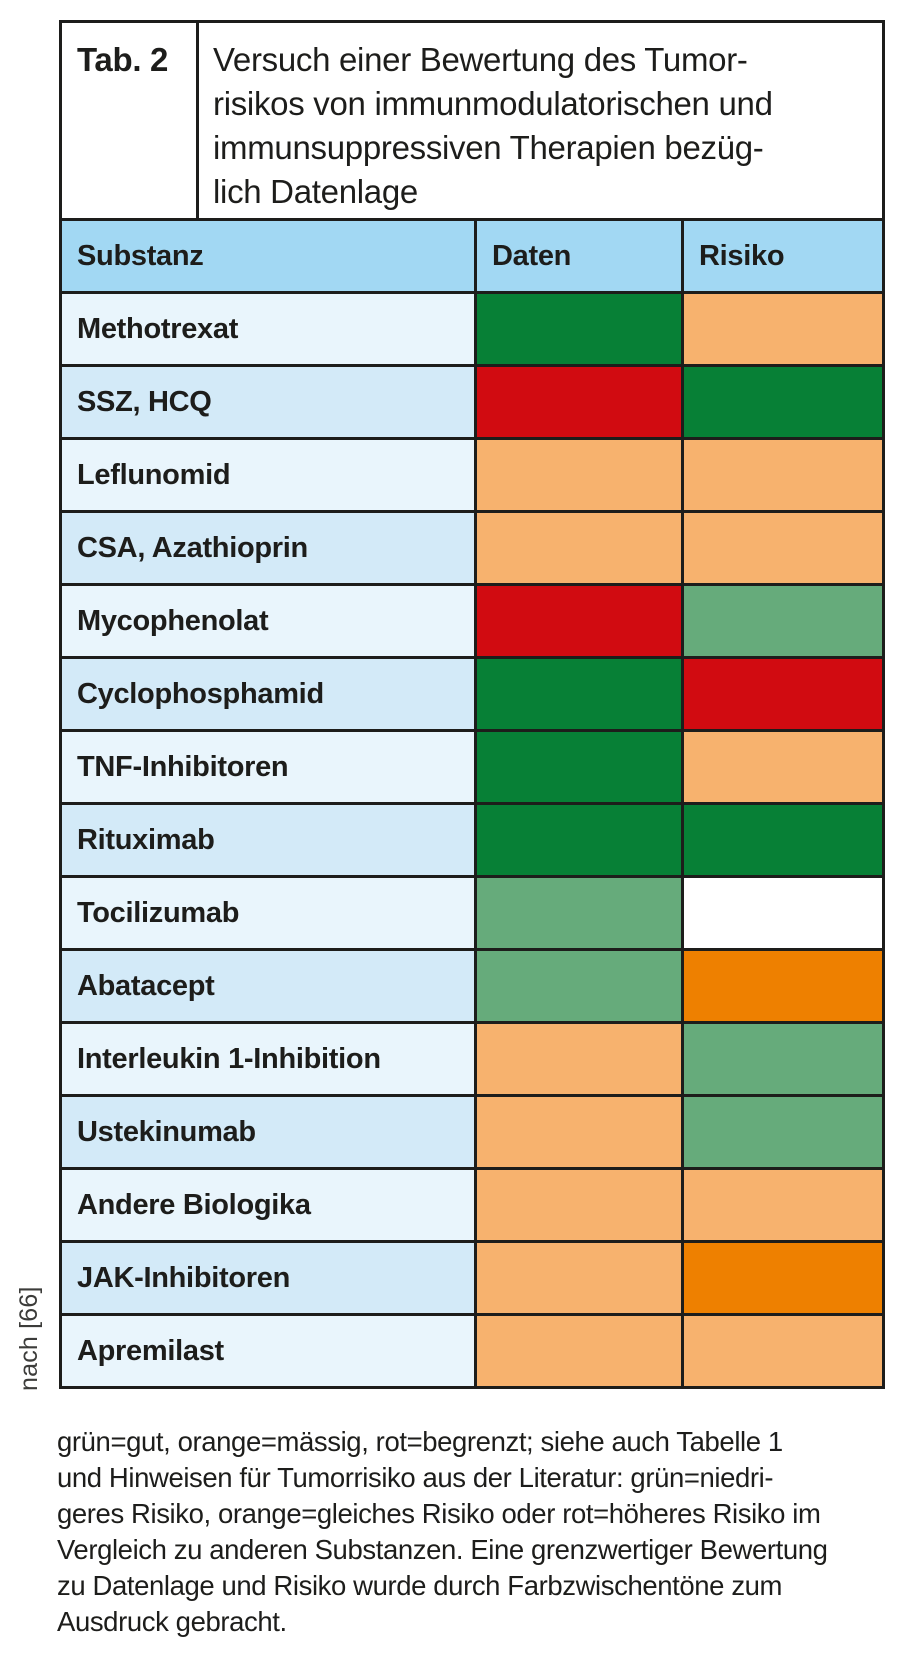 Image resolution: width=903 pixels, height=1664 pixels. I want to click on column-header-risiko: Risiko, so click(781, 256).